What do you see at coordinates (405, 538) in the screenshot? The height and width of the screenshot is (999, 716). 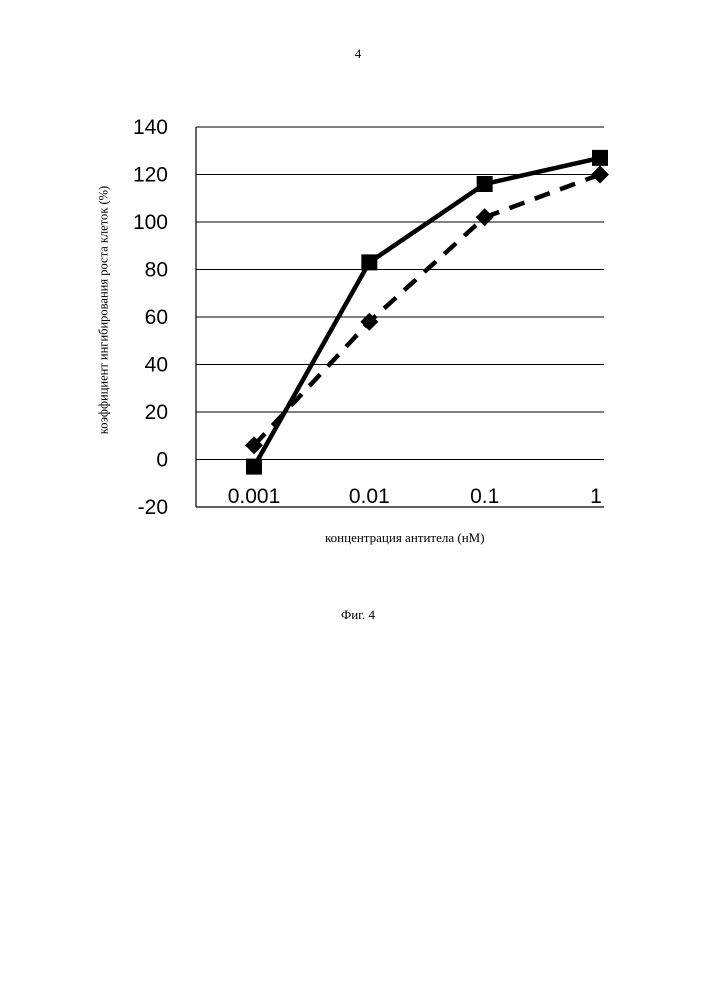 I see `x-axis-label: концентрация антитела (нМ)` at bounding box center [405, 538].